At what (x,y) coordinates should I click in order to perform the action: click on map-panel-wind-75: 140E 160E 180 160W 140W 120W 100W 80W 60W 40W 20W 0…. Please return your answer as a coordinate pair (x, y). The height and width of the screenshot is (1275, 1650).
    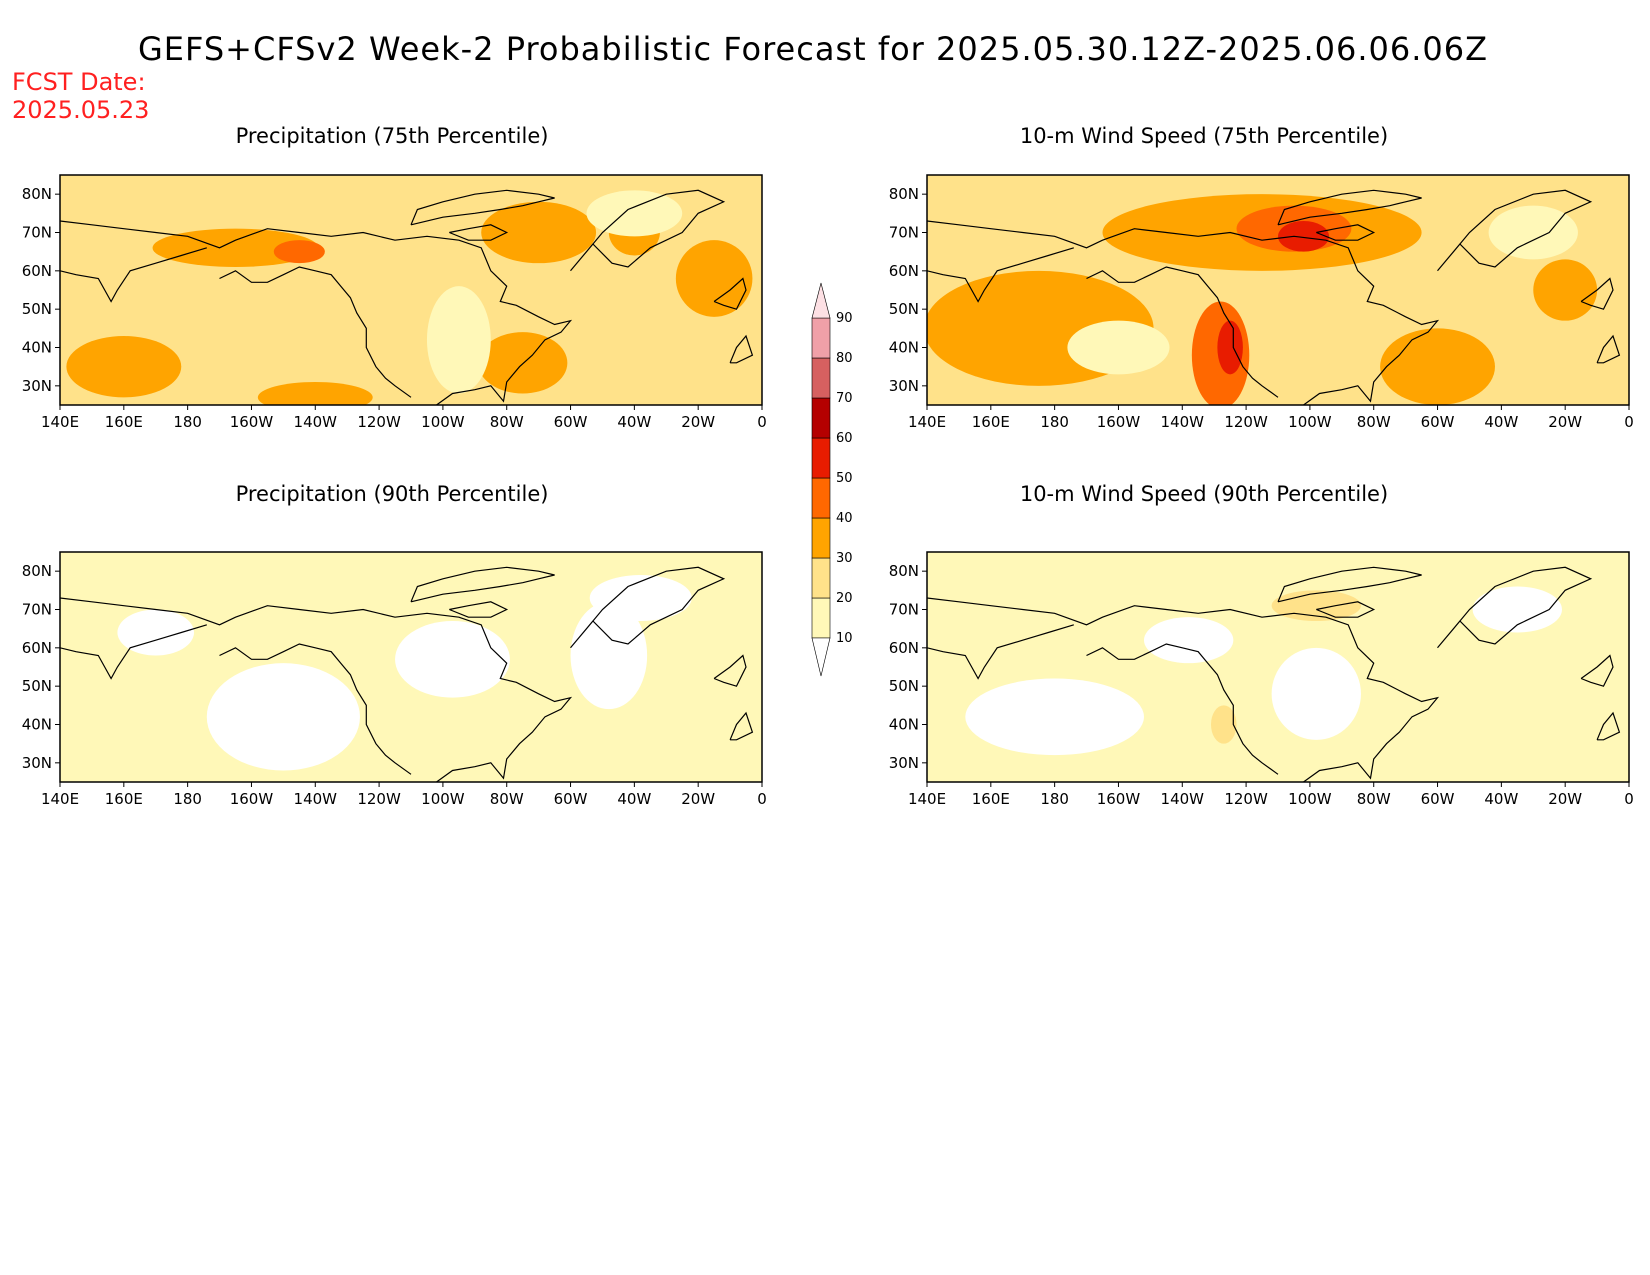
    Looking at the image, I should click on (1261, 302).